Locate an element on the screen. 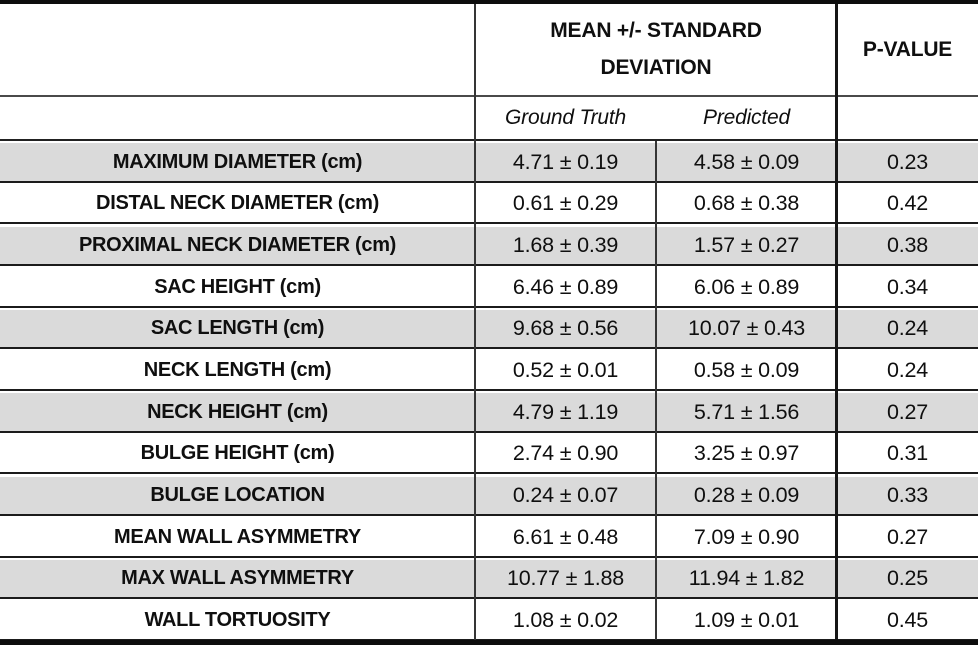  ground-truth-value: 4.79 ± 1.19 is located at coordinates (565, 411).